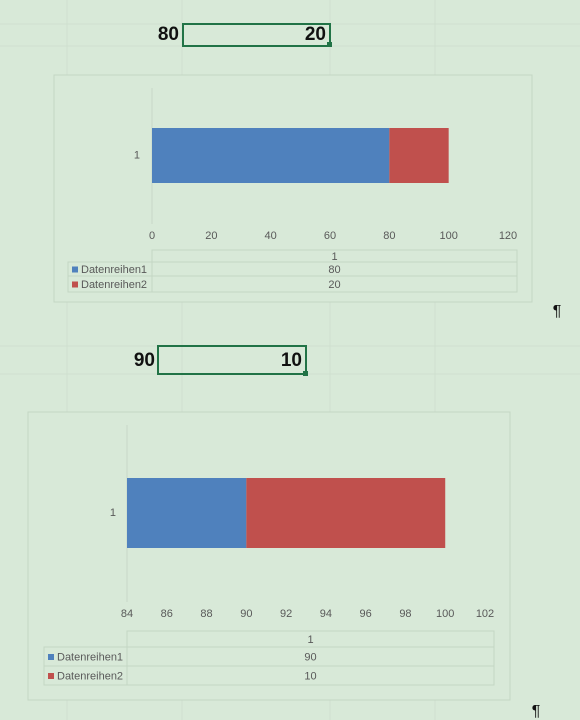 The image size is (580, 720). Describe the element at coordinates (246, 614) in the screenshot. I see `x-tick-label: 90` at that location.